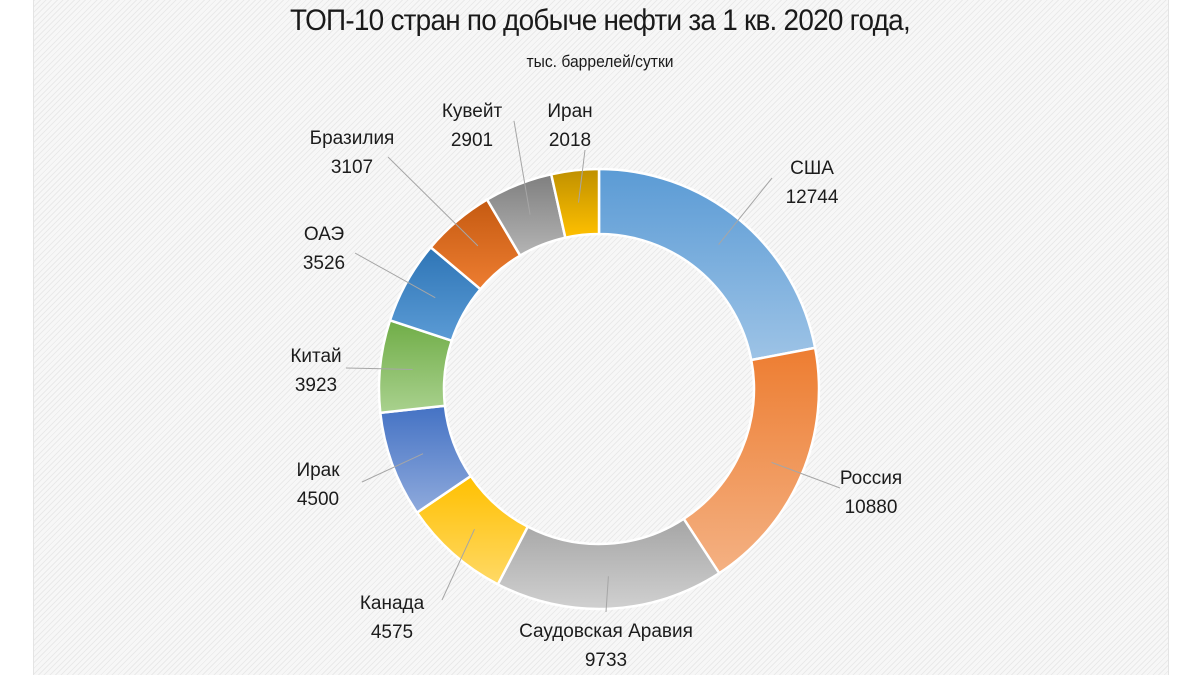  Describe the element at coordinates (352, 138) in the screenshot. I see `label-brazil-name: Бразилия` at that location.